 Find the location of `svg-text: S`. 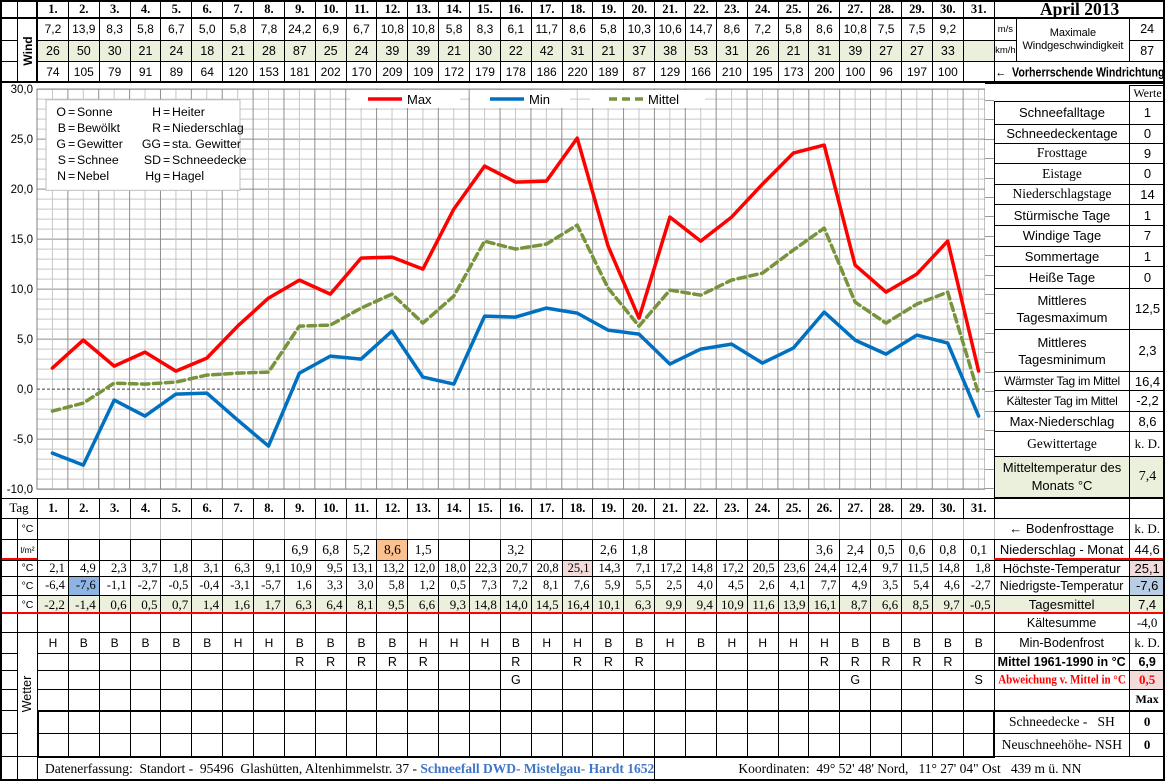

svg-text: S is located at coordinates (62, 160).